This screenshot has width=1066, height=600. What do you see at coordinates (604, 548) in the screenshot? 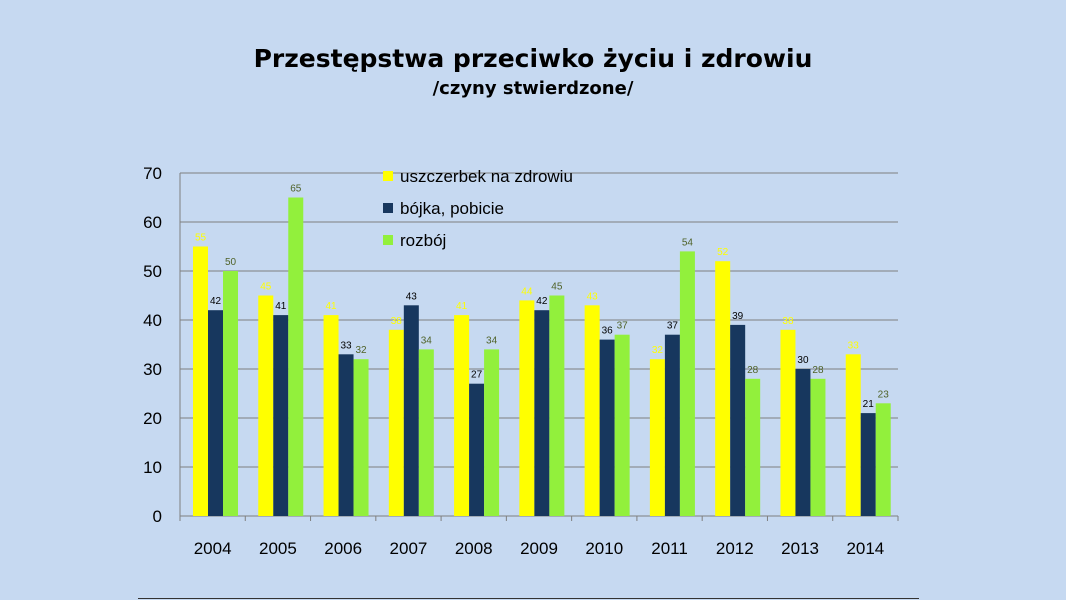
I see `x-tick-label: 2010` at bounding box center [604, 548].